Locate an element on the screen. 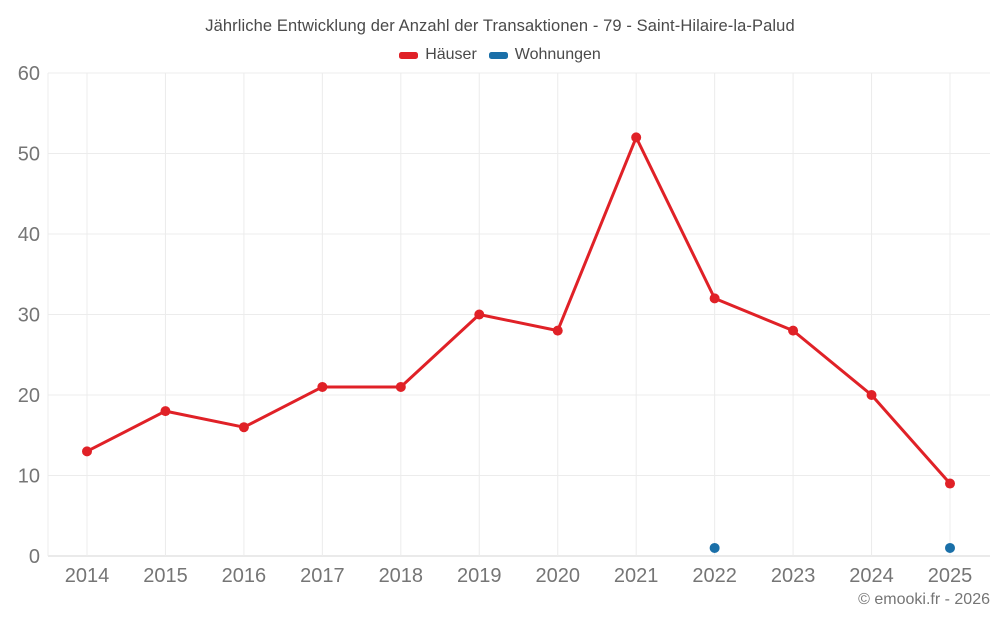  legend-swatch-wohnungen-icon is located at coordinates (498, 55).